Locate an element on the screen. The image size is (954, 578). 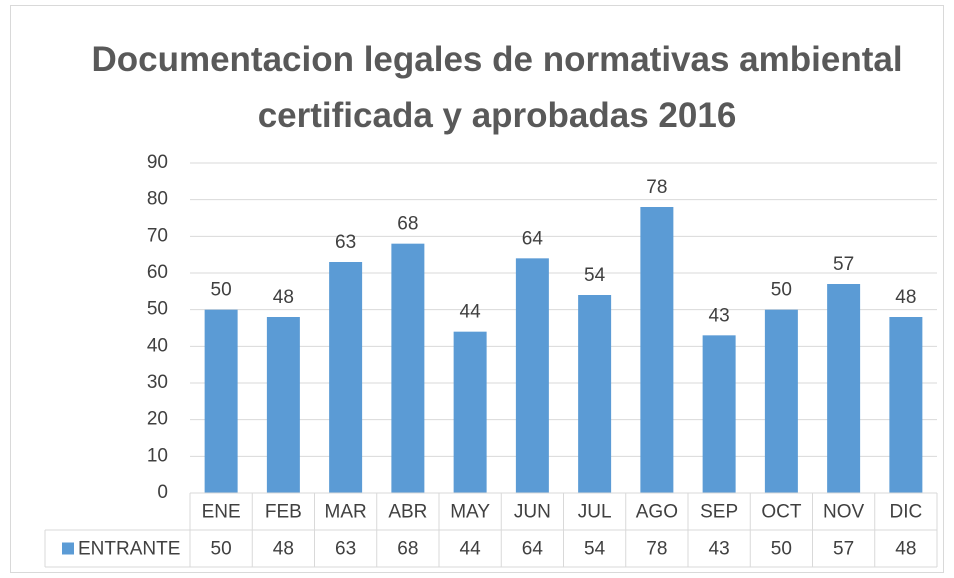
y-tick-label: 90 is located at coordinates (157, 162).